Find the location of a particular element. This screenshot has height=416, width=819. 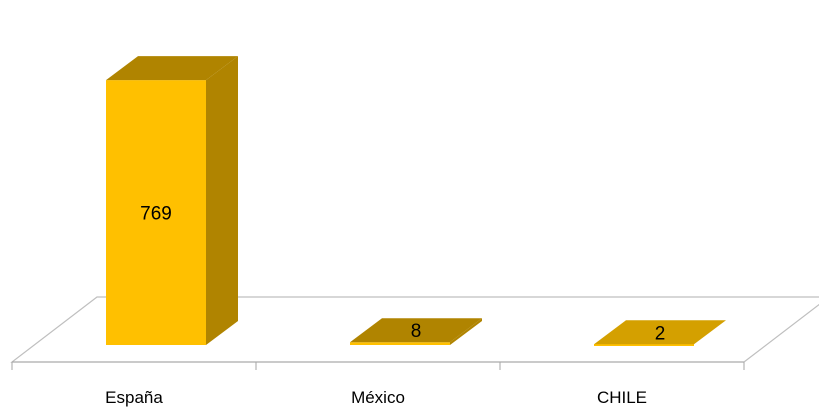

x-tick-label: CHILE is located at coordinates (622, 397).